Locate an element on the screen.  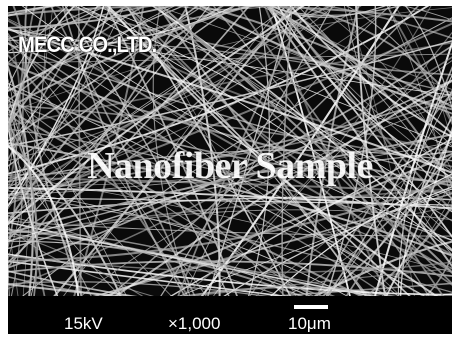
scale-label: 10μm is located at coordinates (309, 323).